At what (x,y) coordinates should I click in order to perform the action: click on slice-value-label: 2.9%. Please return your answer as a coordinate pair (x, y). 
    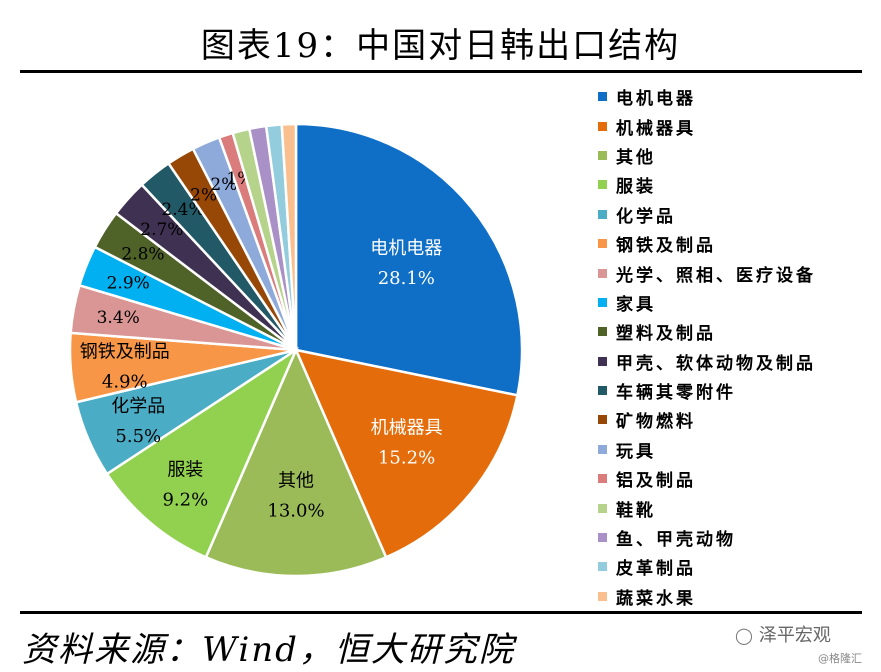
    Looking at the image, I should click on (128, 284).